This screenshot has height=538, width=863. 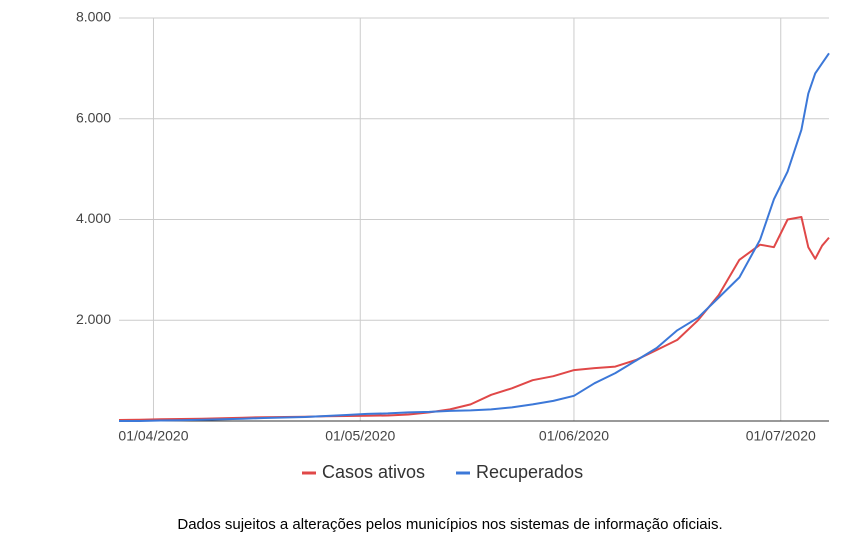 I want to click on y-tick-label: 8.000, so click(x=93, y=17).